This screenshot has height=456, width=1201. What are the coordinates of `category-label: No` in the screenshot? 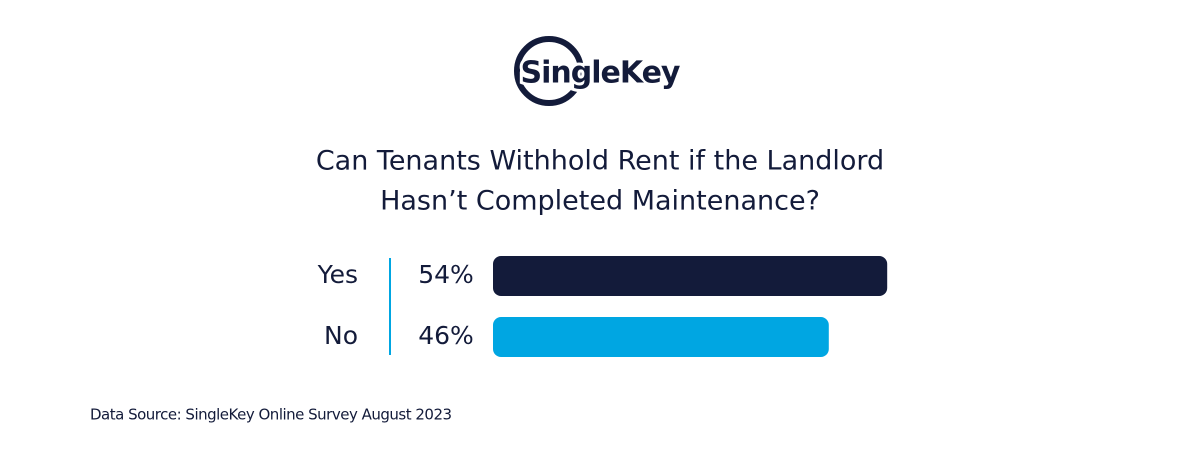 It's located at (341, 335).